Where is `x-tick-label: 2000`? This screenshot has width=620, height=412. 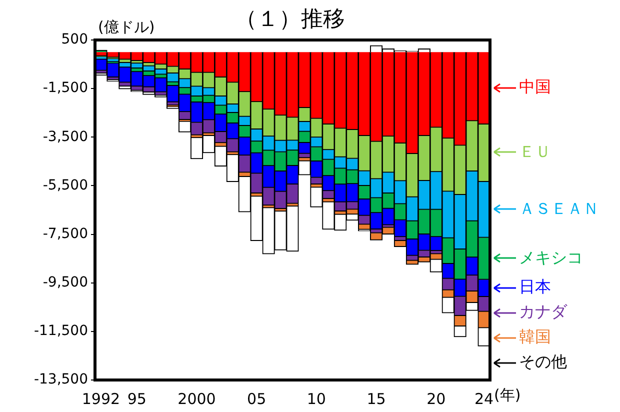 x-tick-label: 2000 is located at coordinates (197, 399).